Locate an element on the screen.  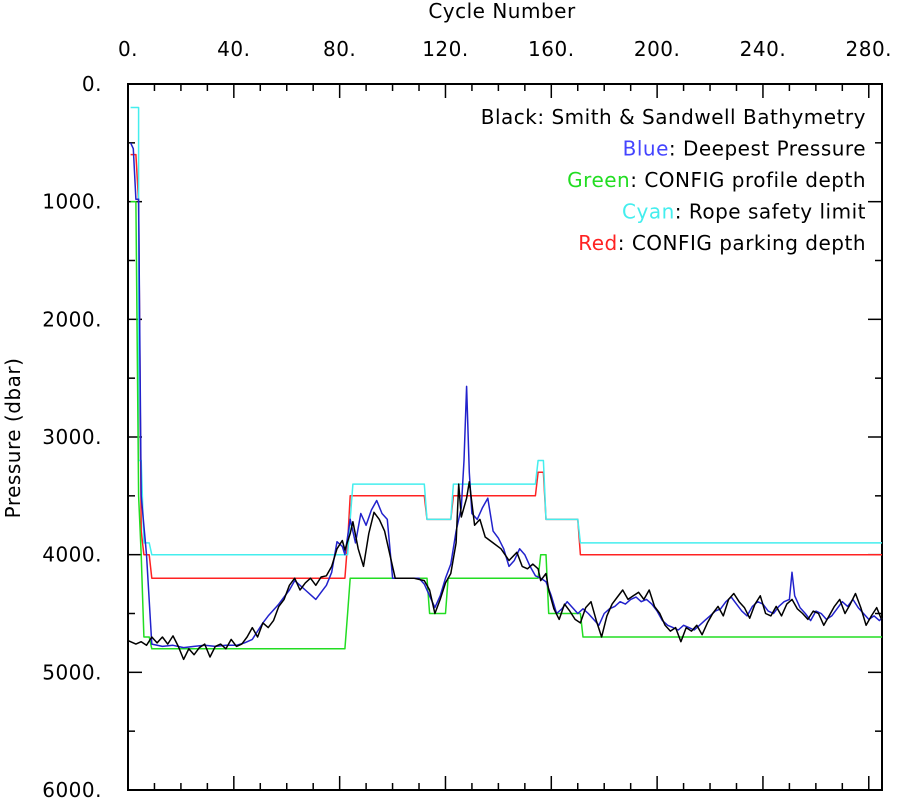
y-tick-label: 3000. is located at coordinates (72, 437).